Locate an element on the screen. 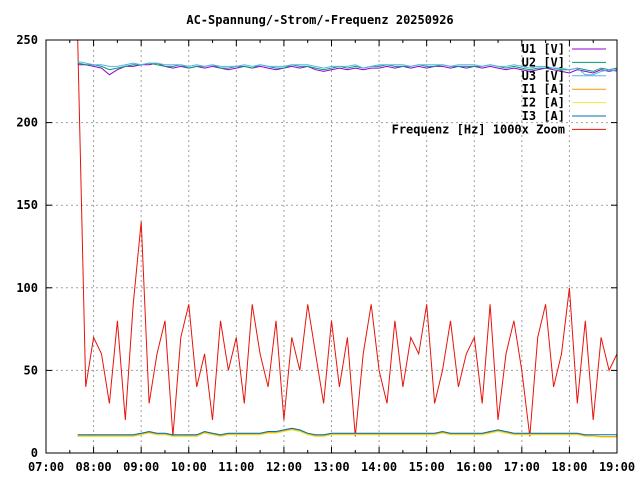 This screenshot has height=480, width=640. x-tick-label: 17:00 is located at coordinates (522, 467).